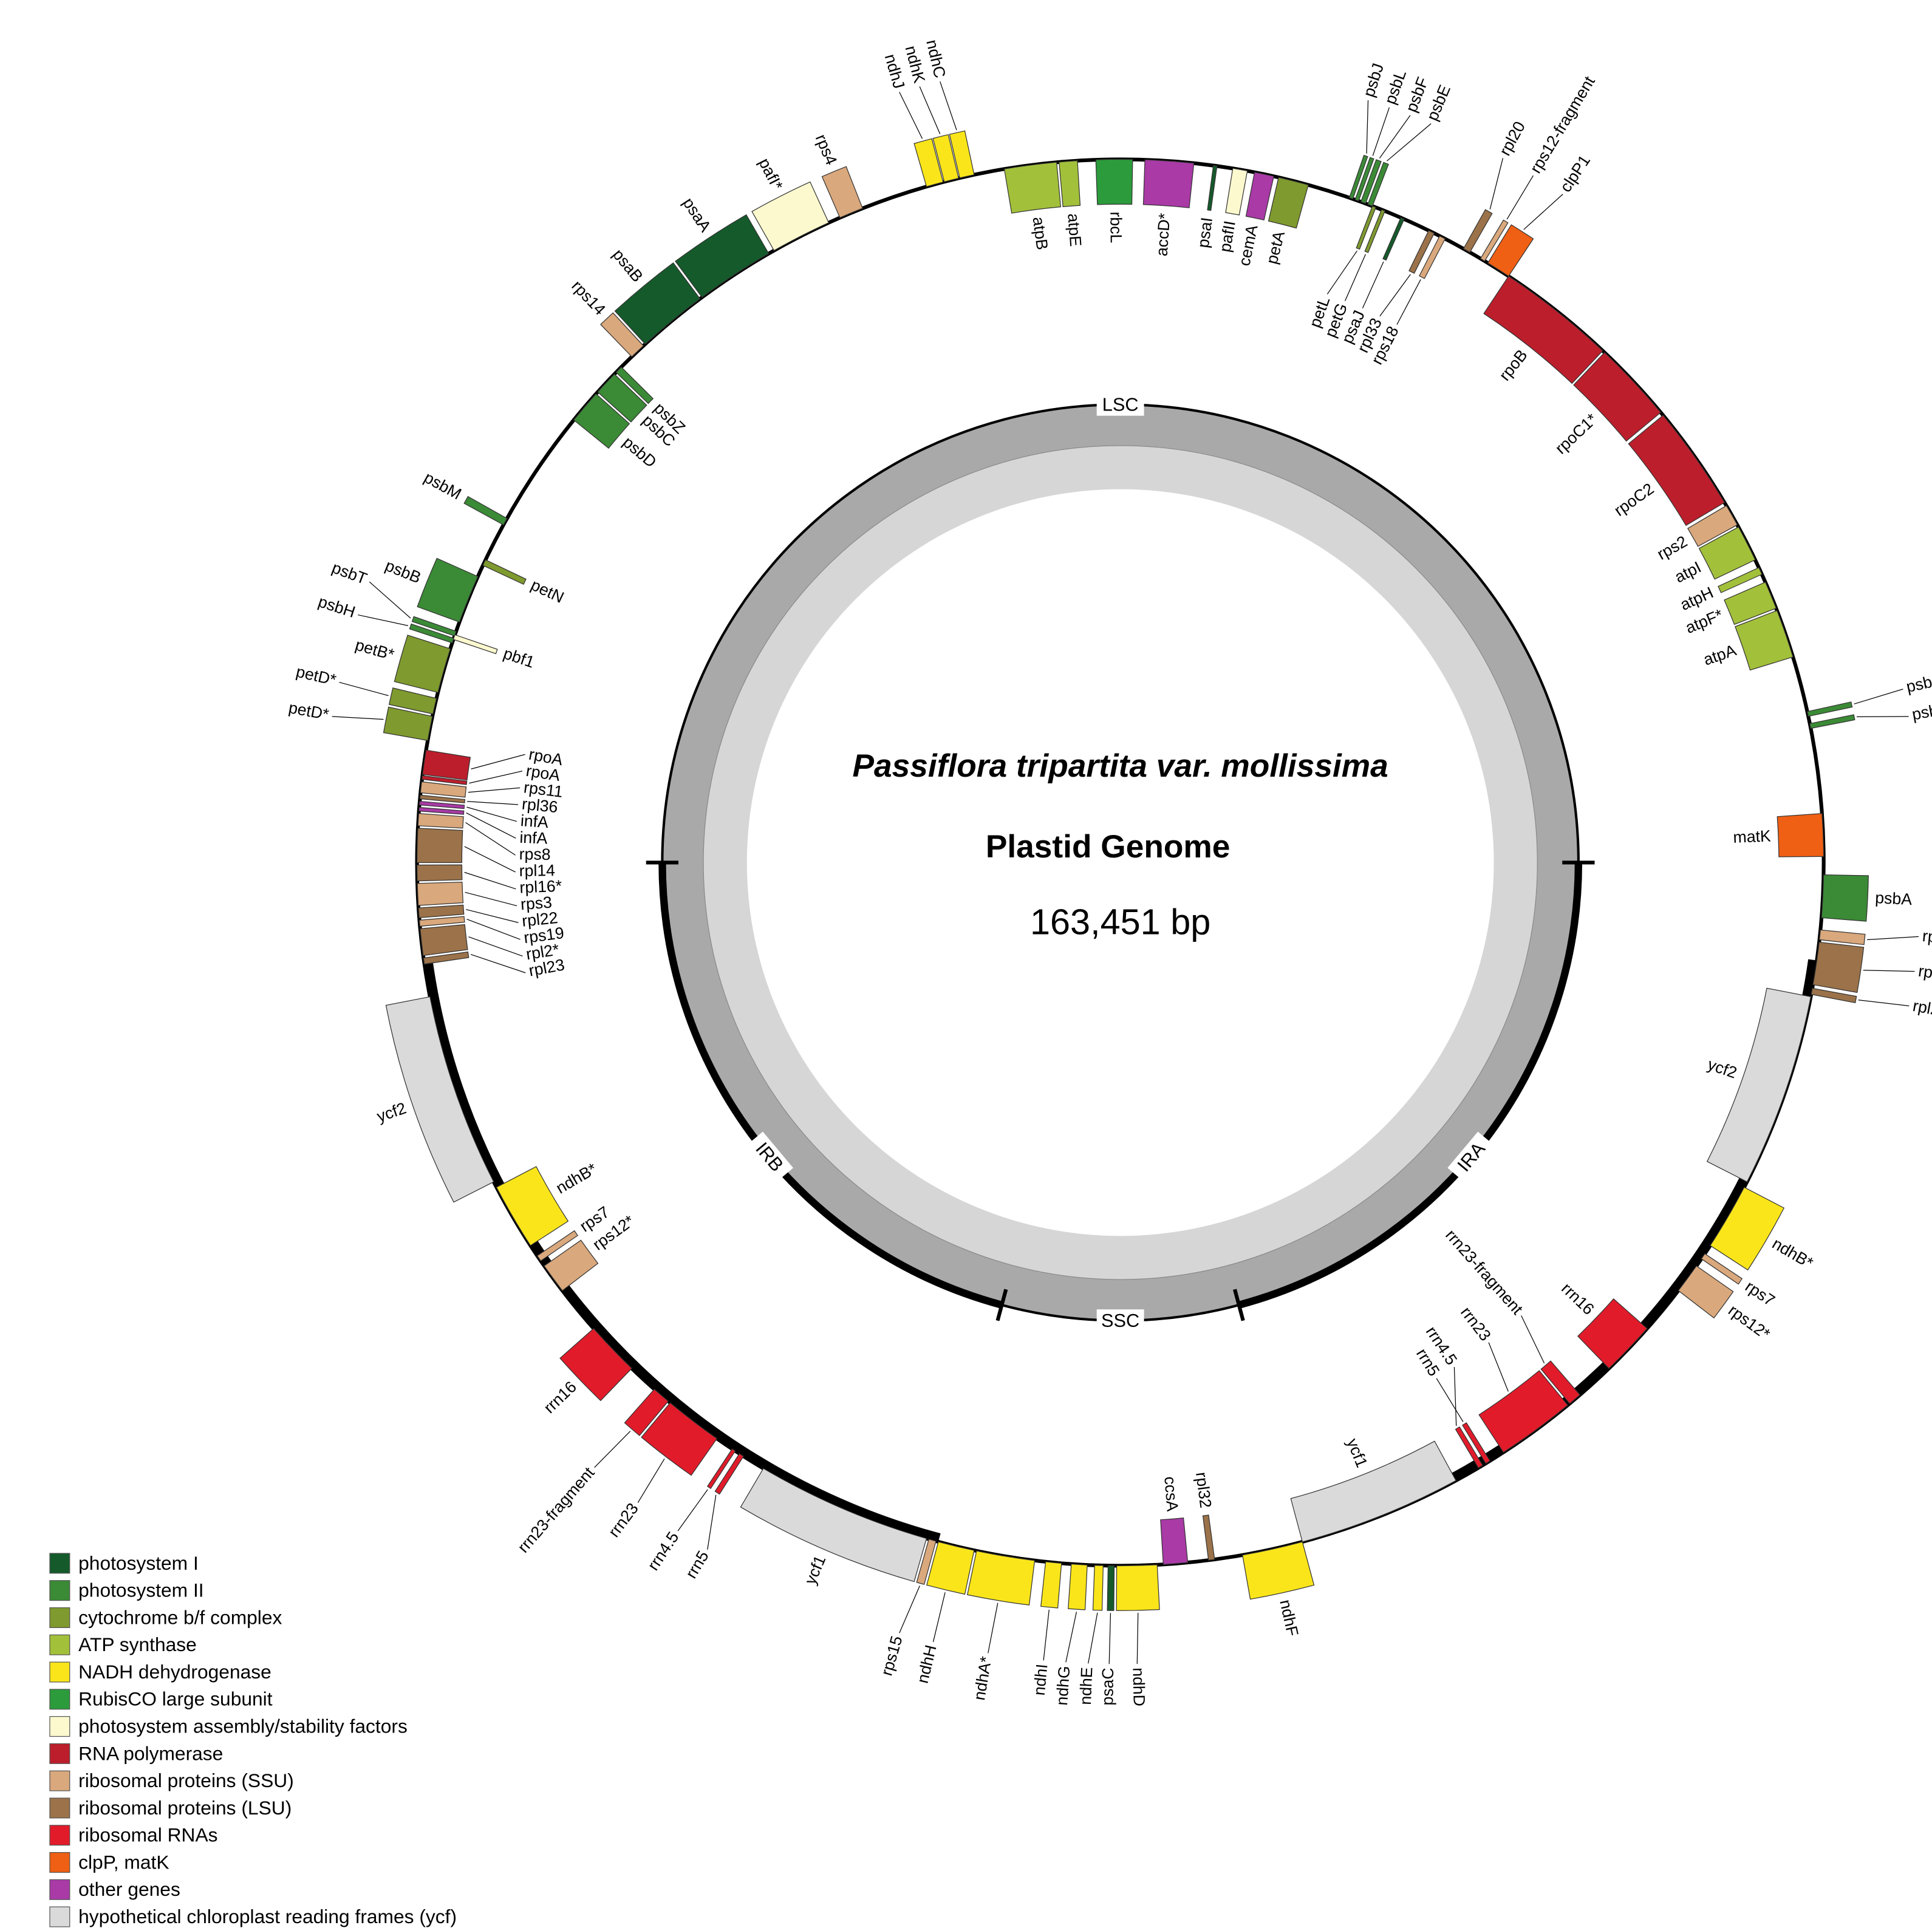  I want to click on gene-label: clpP1, so click(1575, 174).